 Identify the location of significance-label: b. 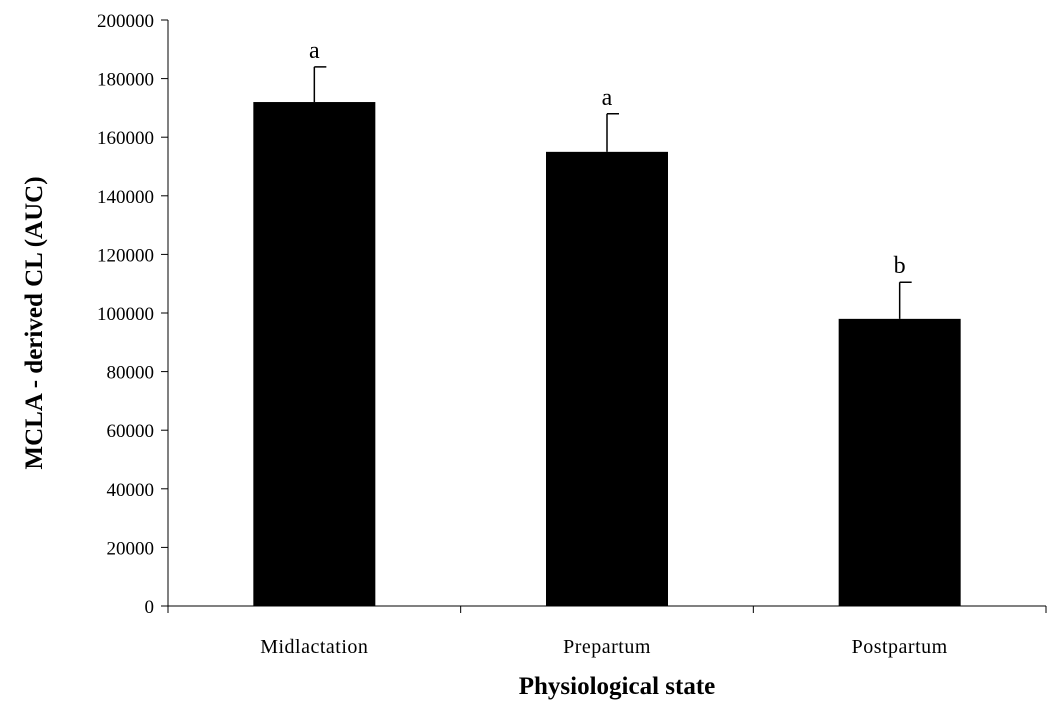
(900, 266).